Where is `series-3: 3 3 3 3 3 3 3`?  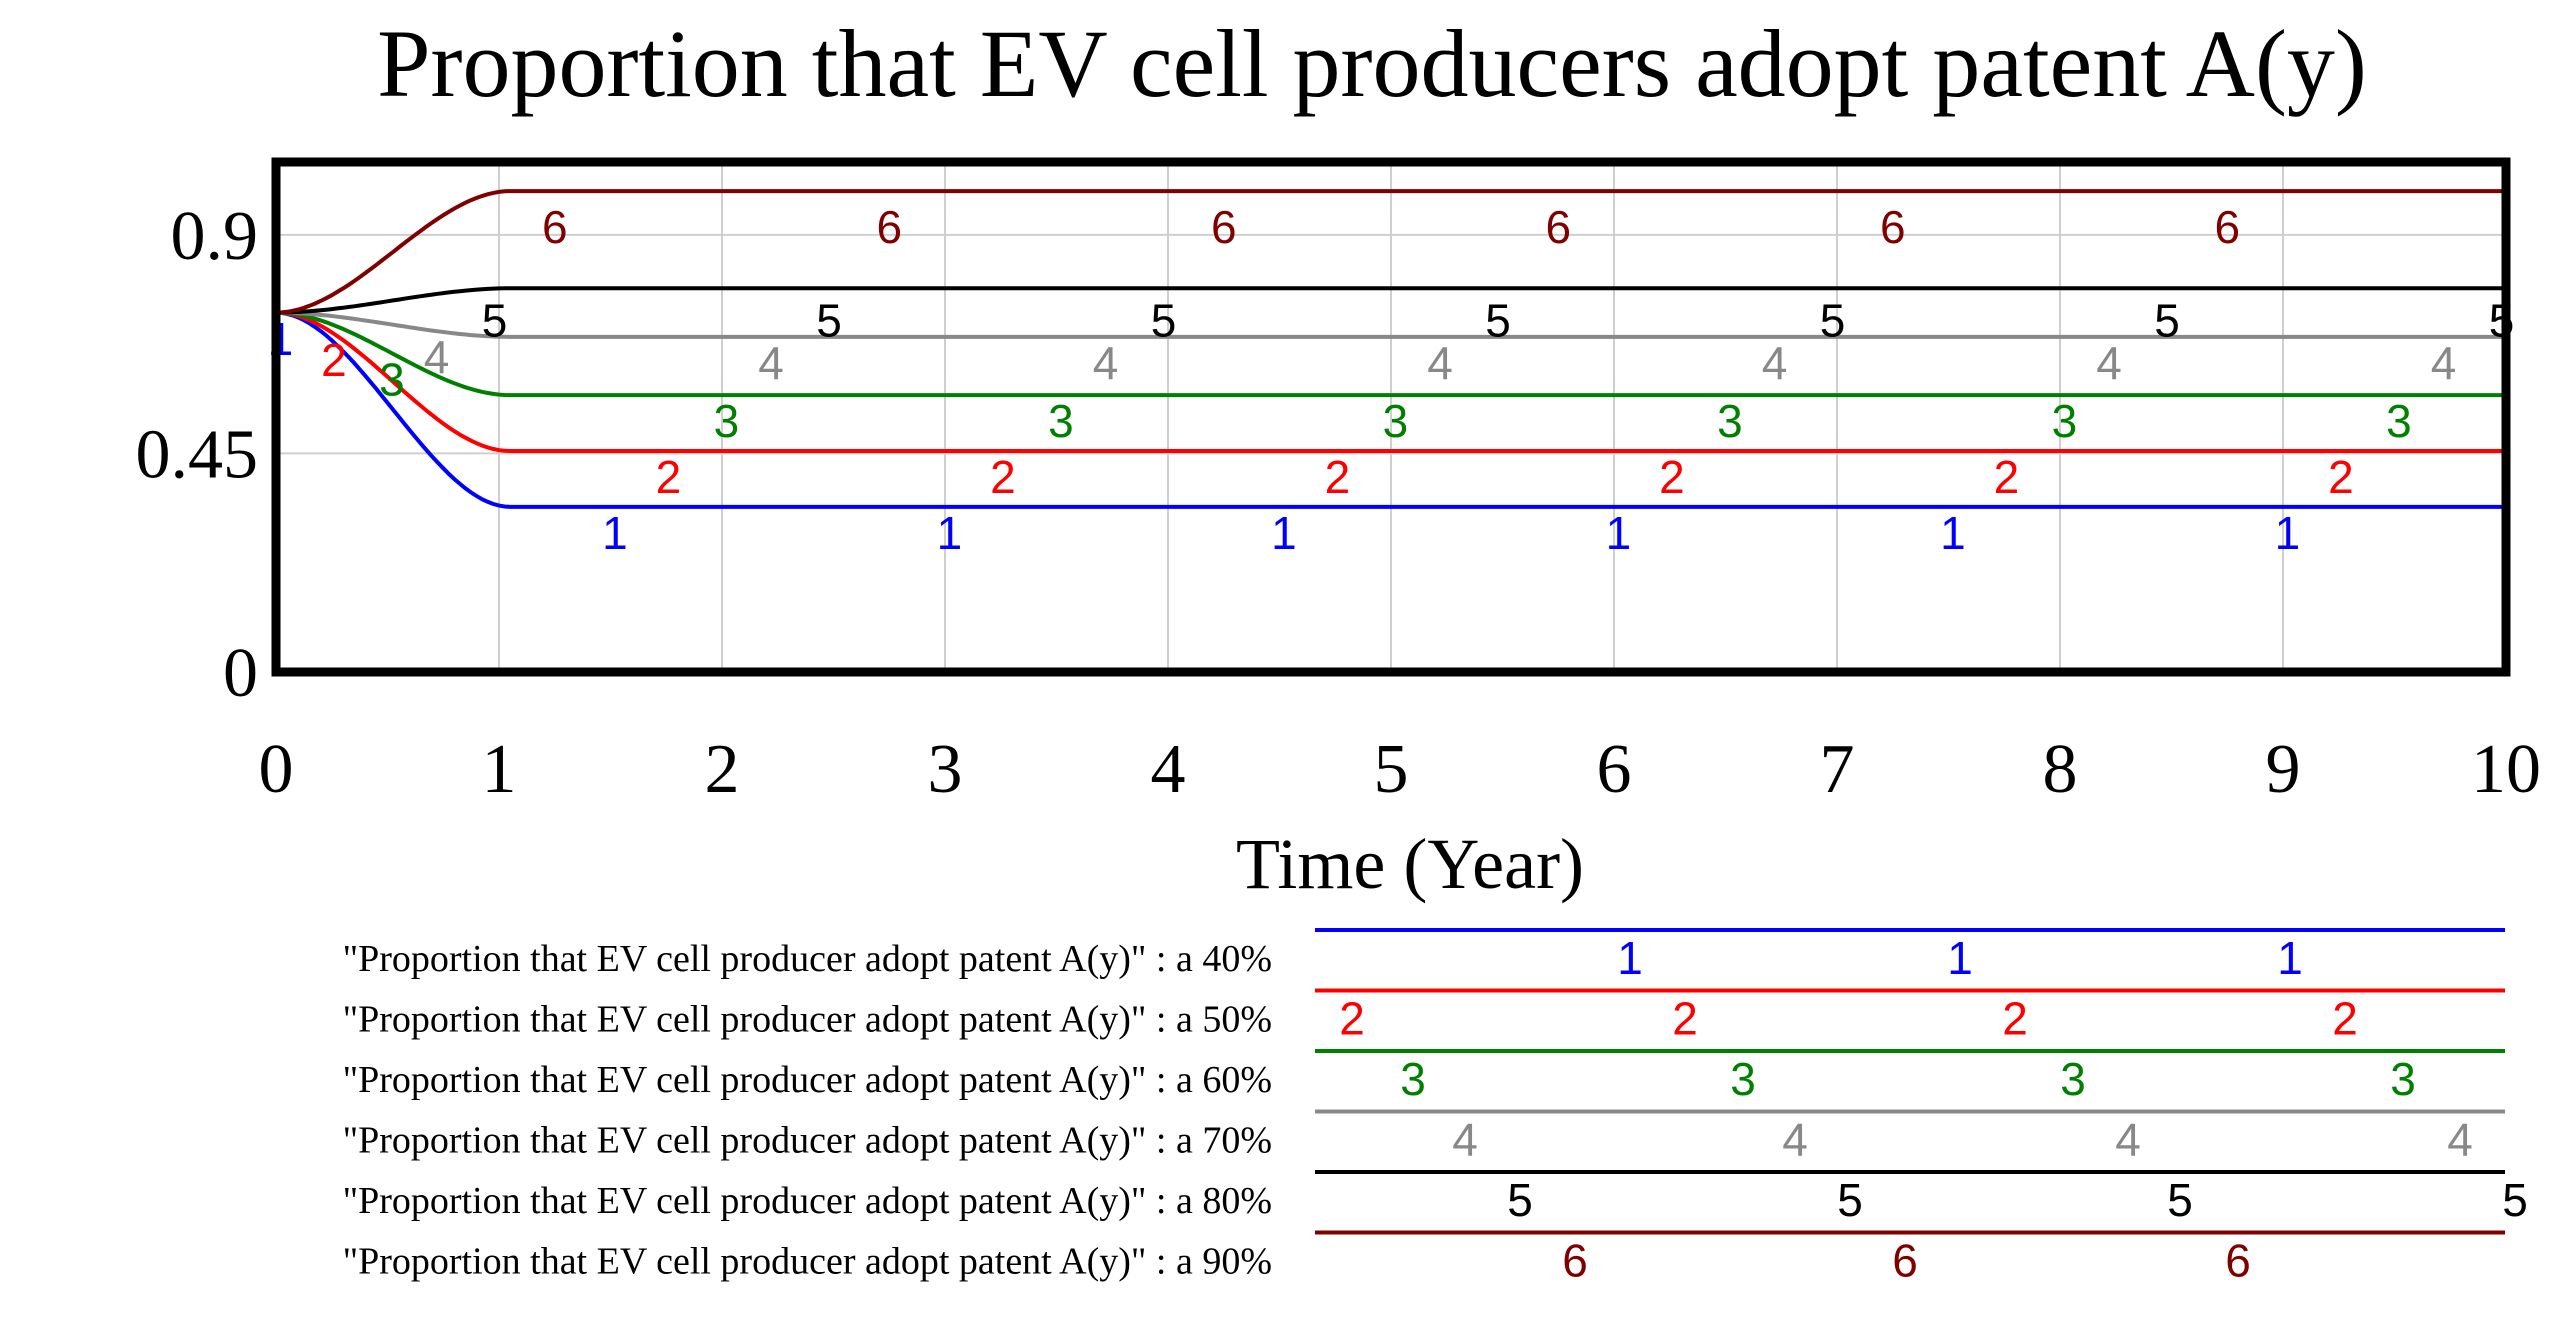 series-3: 3 3 3 3 3 3 3 is located at coordinates (1390, 378).